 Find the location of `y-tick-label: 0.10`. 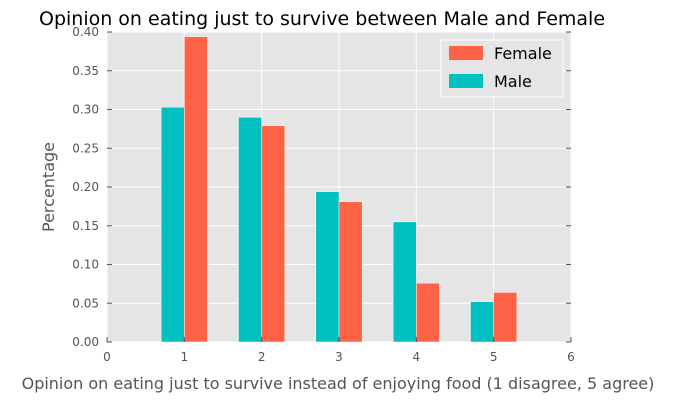

y-tick-label: 0.10 is located at coordinates (85, 265).